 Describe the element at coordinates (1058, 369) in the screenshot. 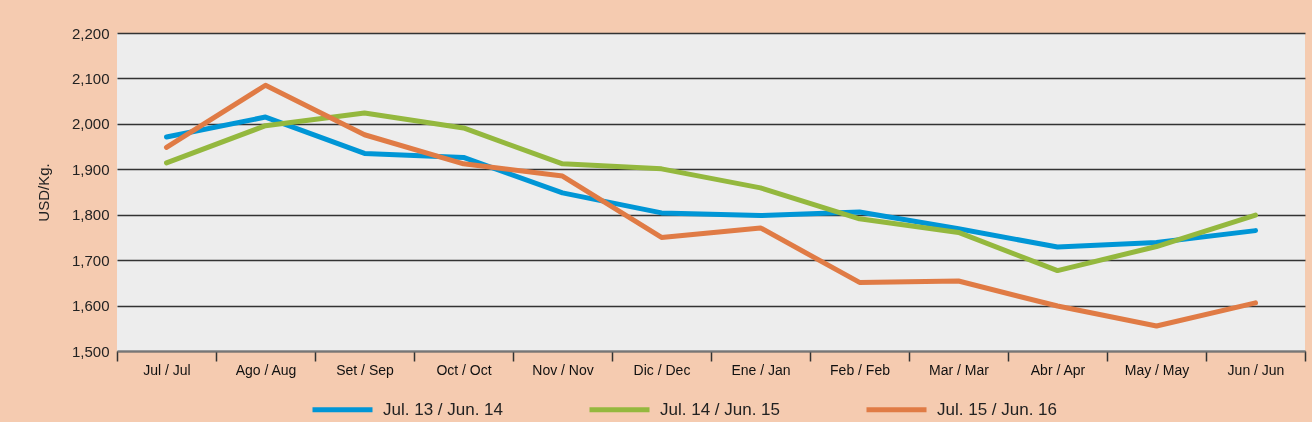

I see `x-tick-label: Abr / Apr` at that location.